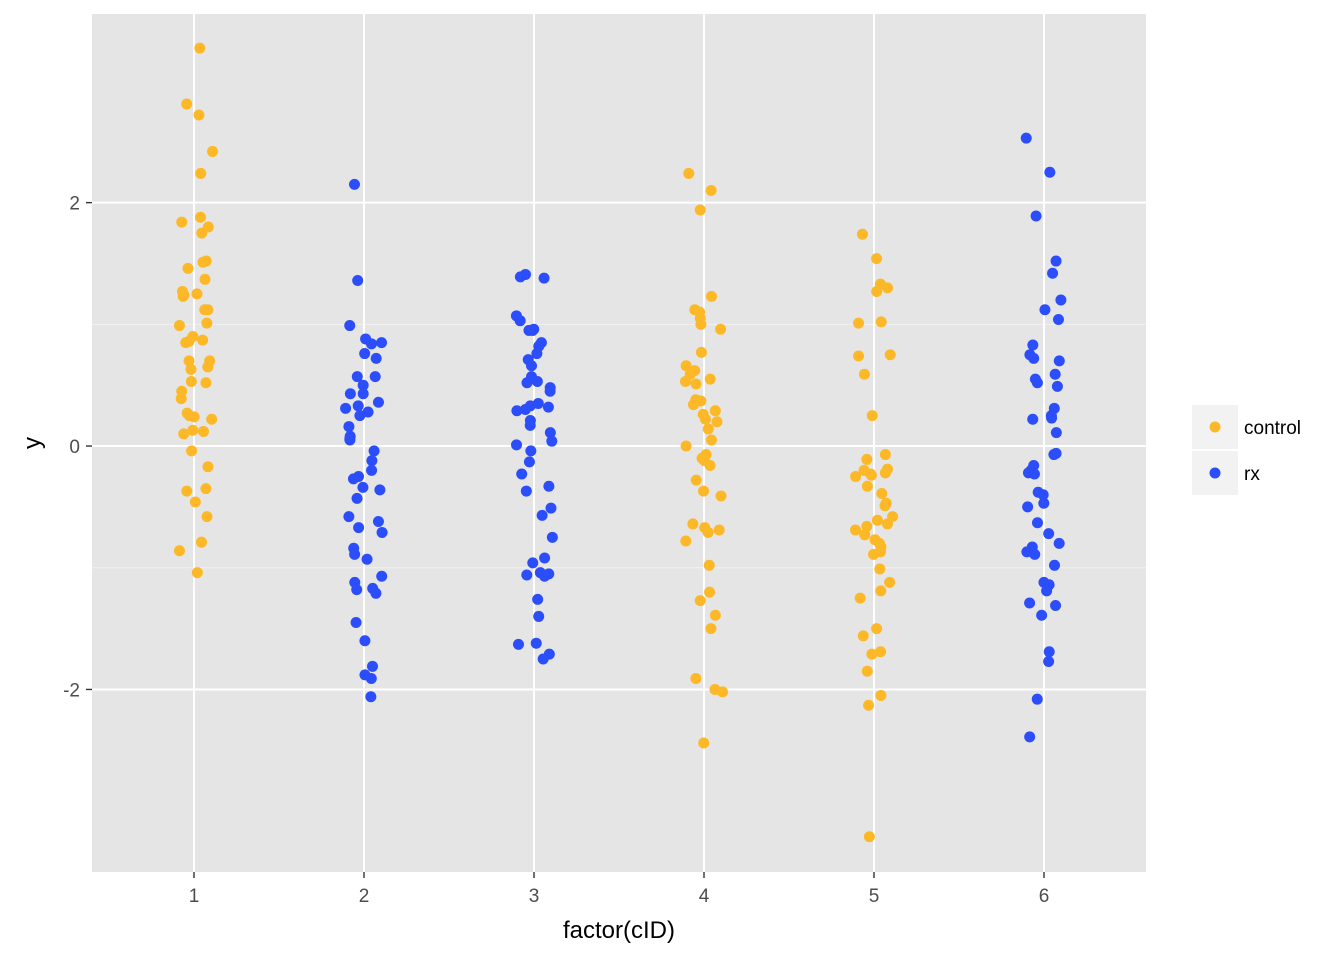 The height and width of the screenshot is (960, 1344). Describe the element at coordinates (534, 896) in the screenshot. I see `x-tick-label: 3` at that location.